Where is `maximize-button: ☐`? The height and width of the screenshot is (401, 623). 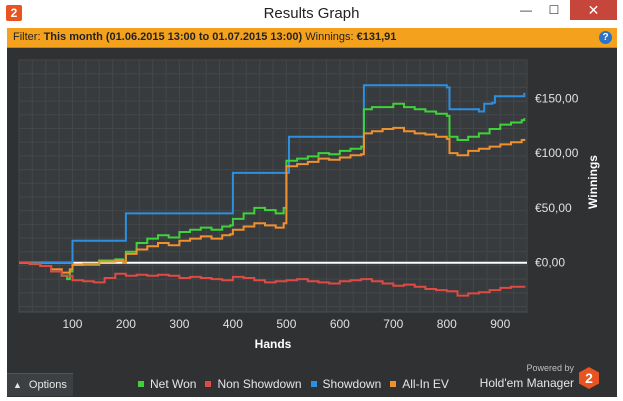 maximize-button: ☐ is located at coordinates (554, 10).